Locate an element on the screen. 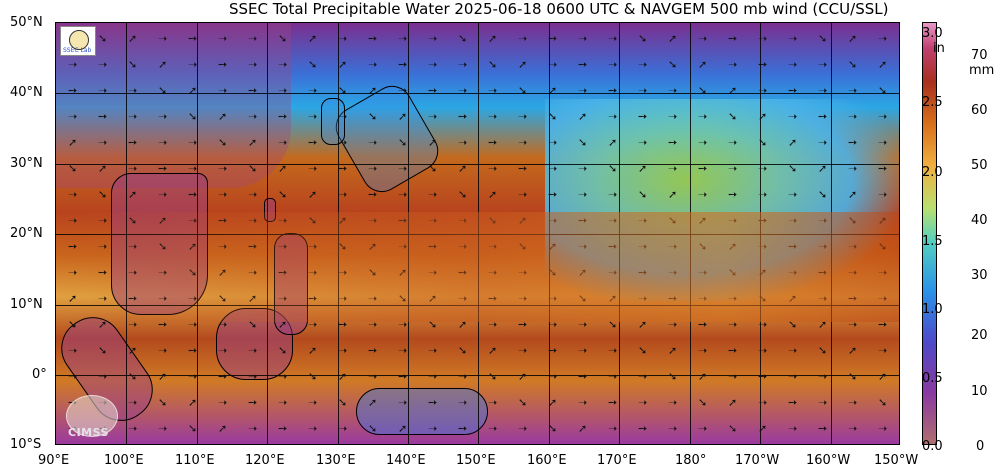 Image resolution: width=1000 pixels, height=470 pixels. ssec-seal-icon is located at coordinates (79, 40).